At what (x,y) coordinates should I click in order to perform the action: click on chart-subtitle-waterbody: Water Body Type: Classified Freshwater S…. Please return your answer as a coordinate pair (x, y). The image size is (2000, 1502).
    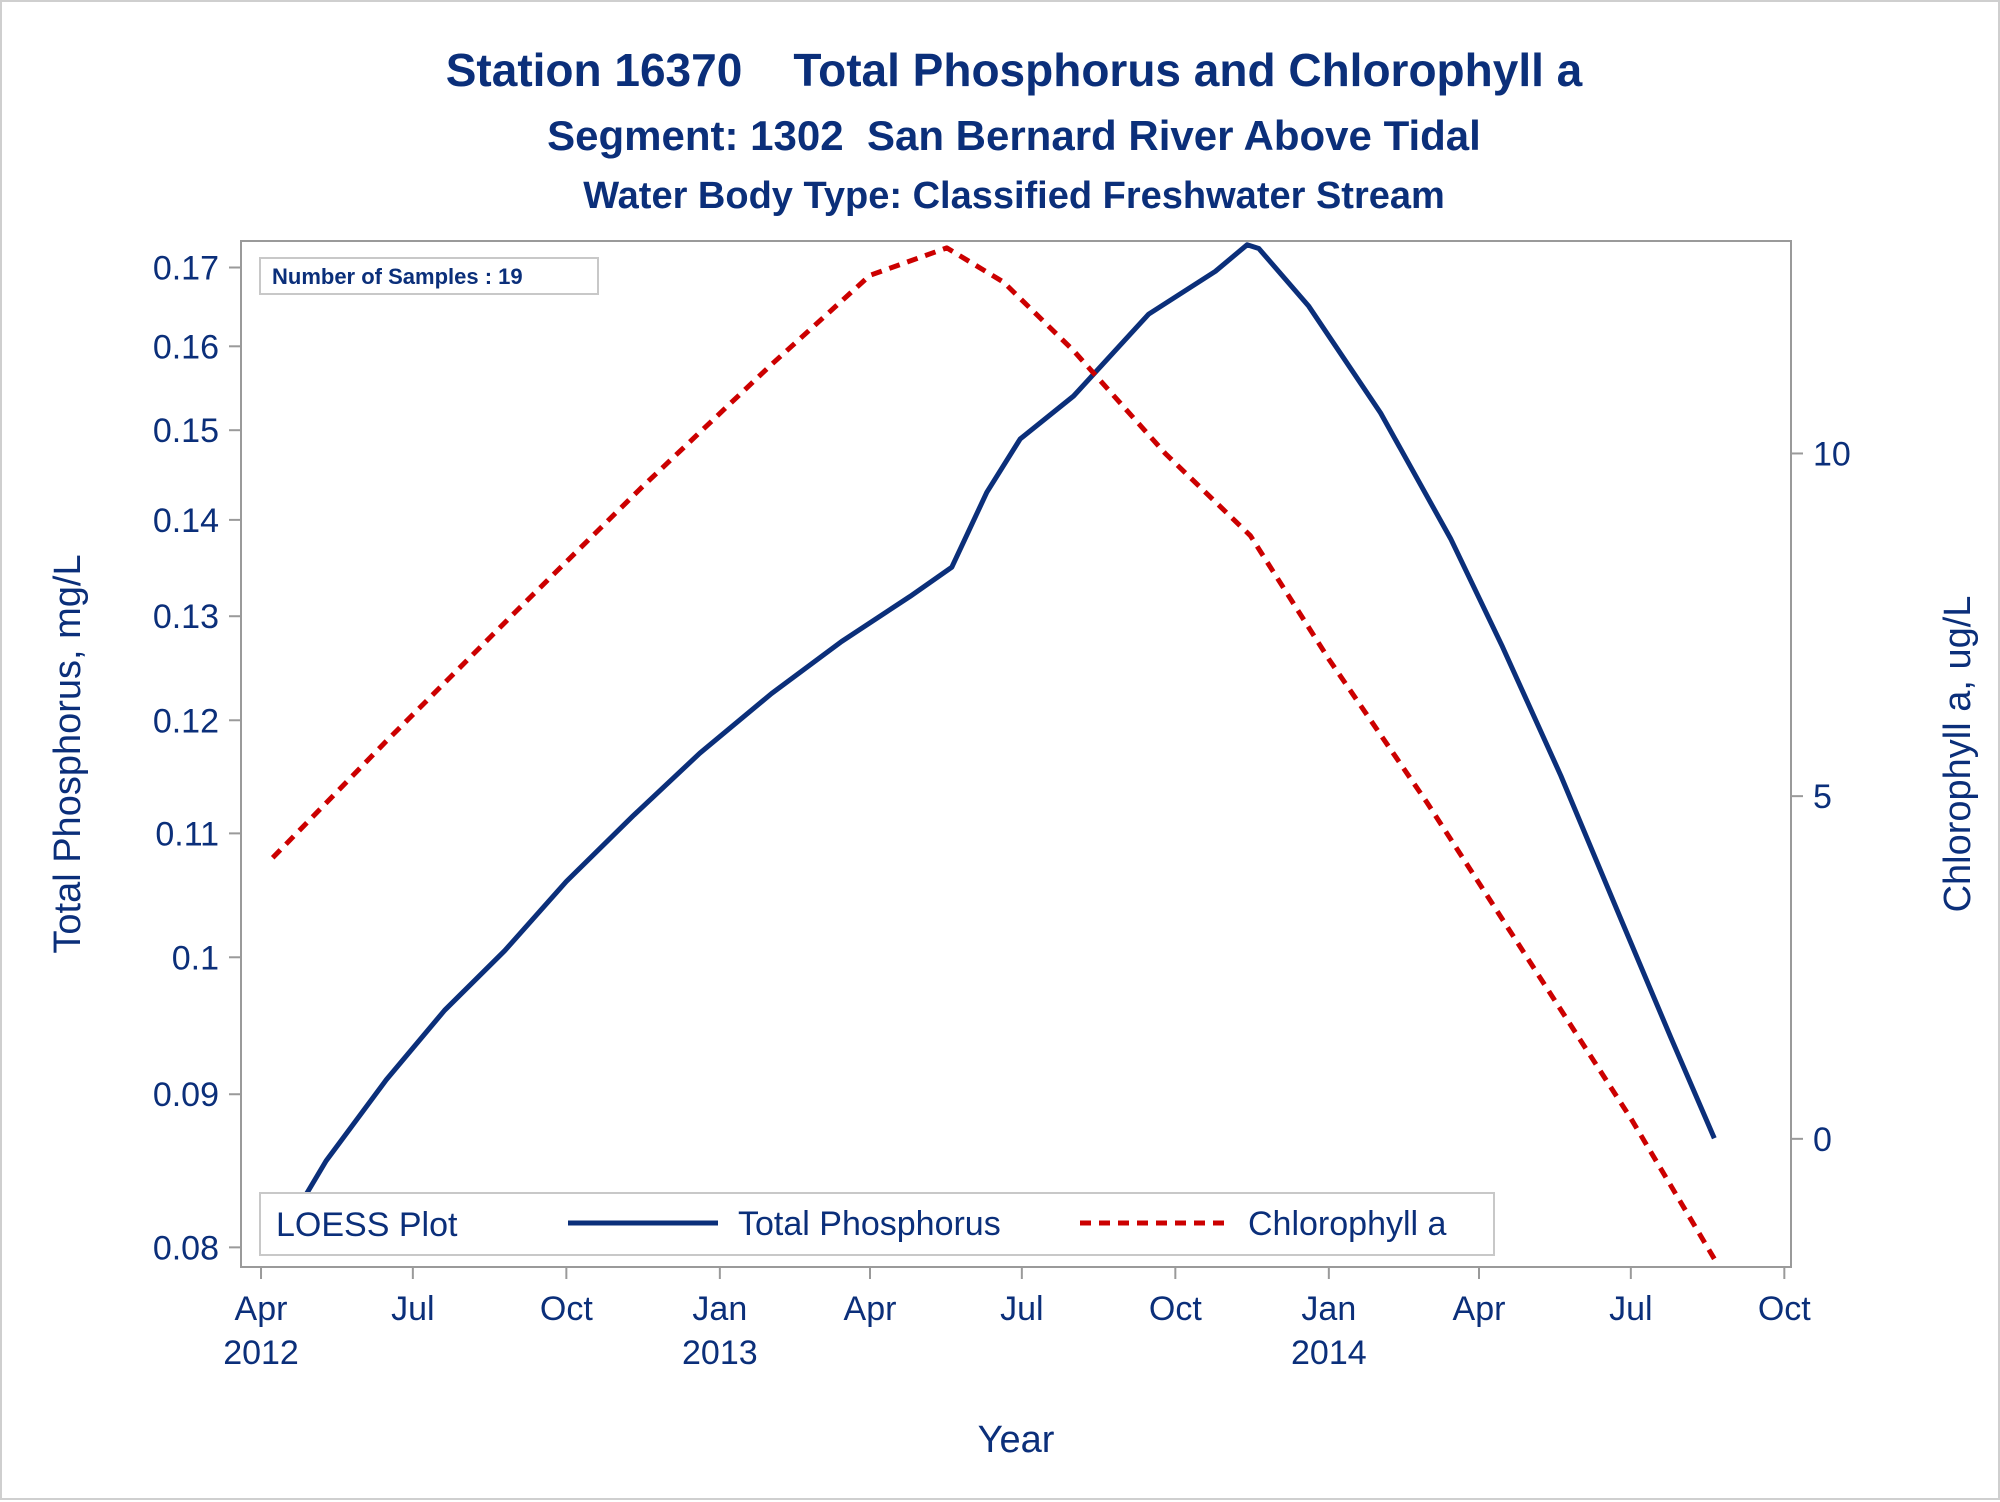
    Looking at the image, I should click on (1014, 196).